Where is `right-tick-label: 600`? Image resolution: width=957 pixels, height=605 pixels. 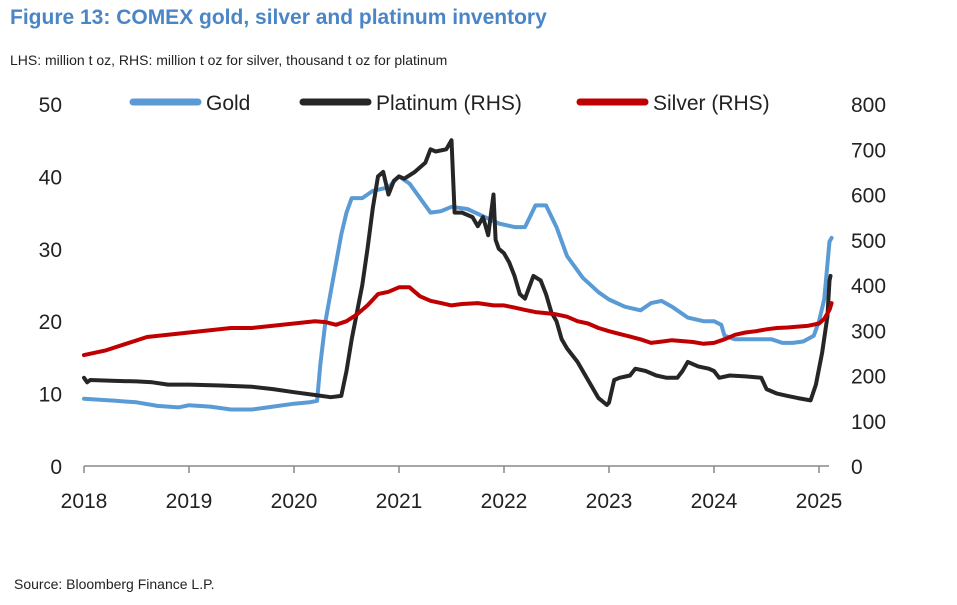 right-tick-label: 600 is located at coordinates (868, 196).